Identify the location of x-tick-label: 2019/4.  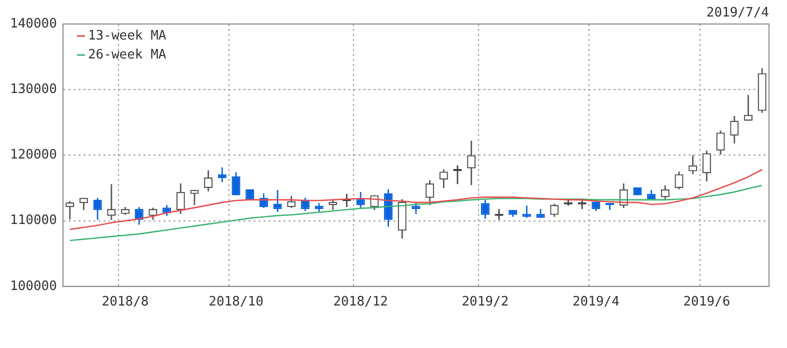
(596, 302).